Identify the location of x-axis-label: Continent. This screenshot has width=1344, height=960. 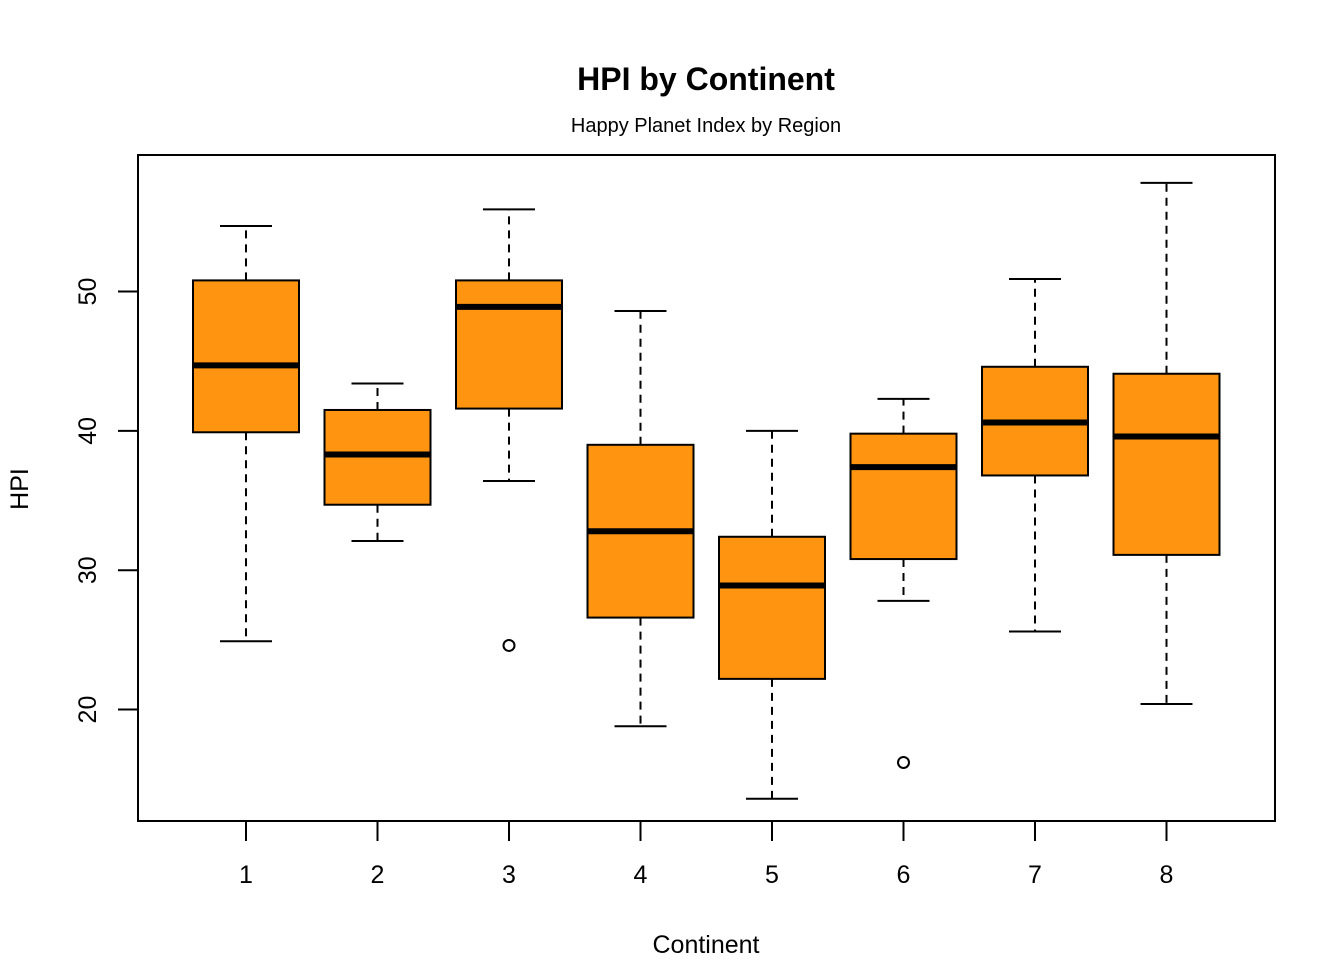
(705, 945).